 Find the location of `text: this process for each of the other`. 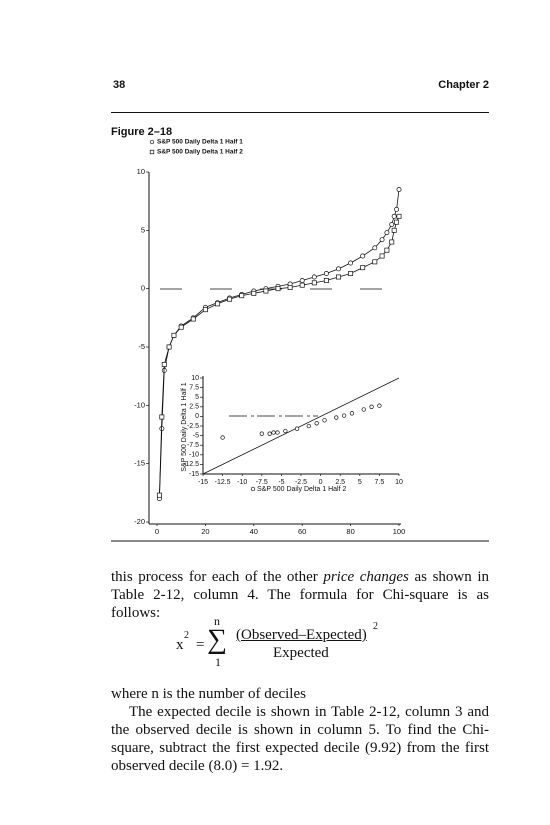

text: this process for each of the other is located at coordinates (217, 577).